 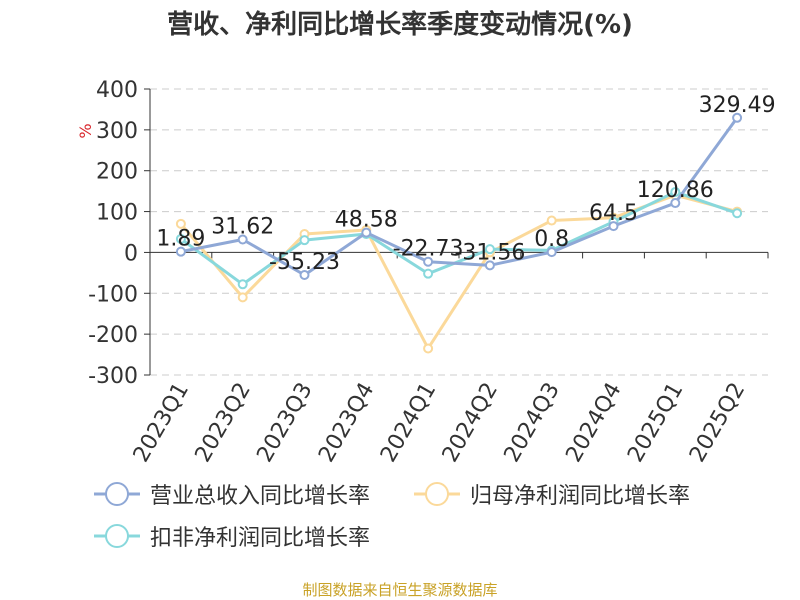 I want to click on x-tick-label: 2025Q1, so click(x=655, y=423).